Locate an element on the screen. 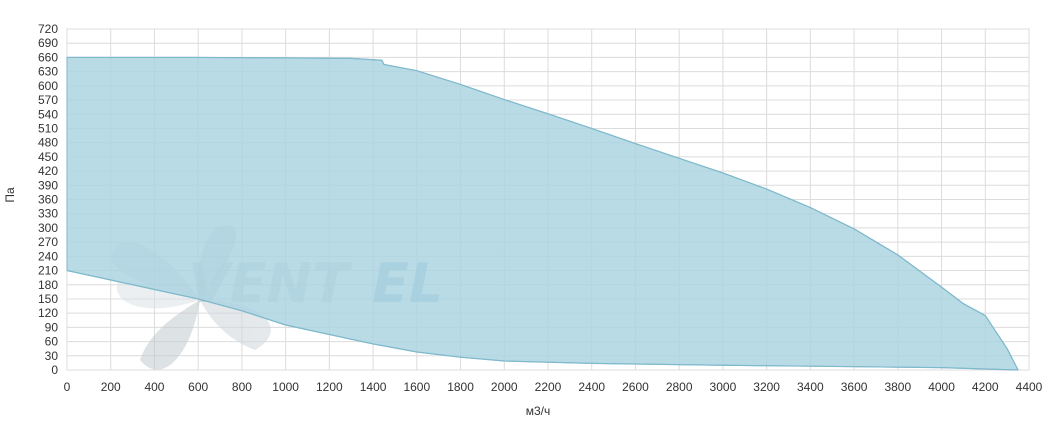  x-axis-label: м3/ч is located at coordinates (538, 411).